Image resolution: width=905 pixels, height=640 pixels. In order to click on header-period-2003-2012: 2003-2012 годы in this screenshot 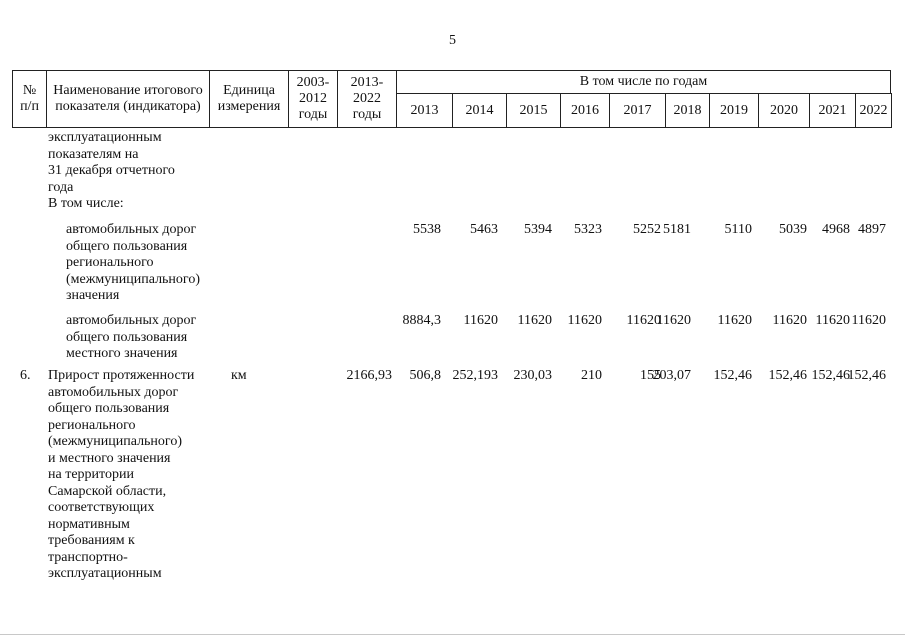, I will do `click(313, 99)`.